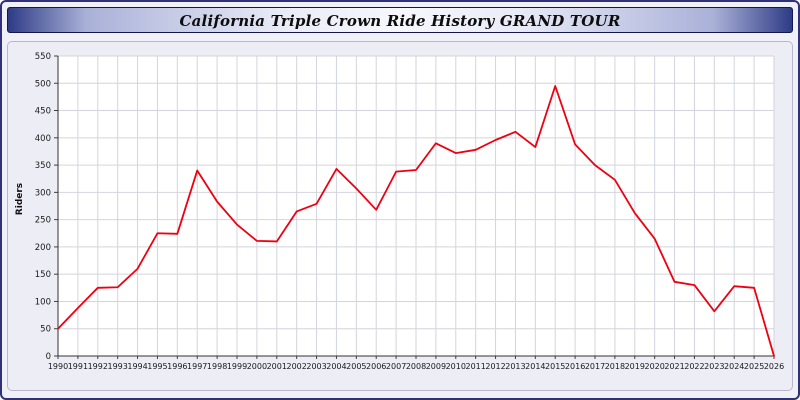  Describe the element at coordinates (78, 366) in the screenshot. I see `svg-text: 1991` at that location.